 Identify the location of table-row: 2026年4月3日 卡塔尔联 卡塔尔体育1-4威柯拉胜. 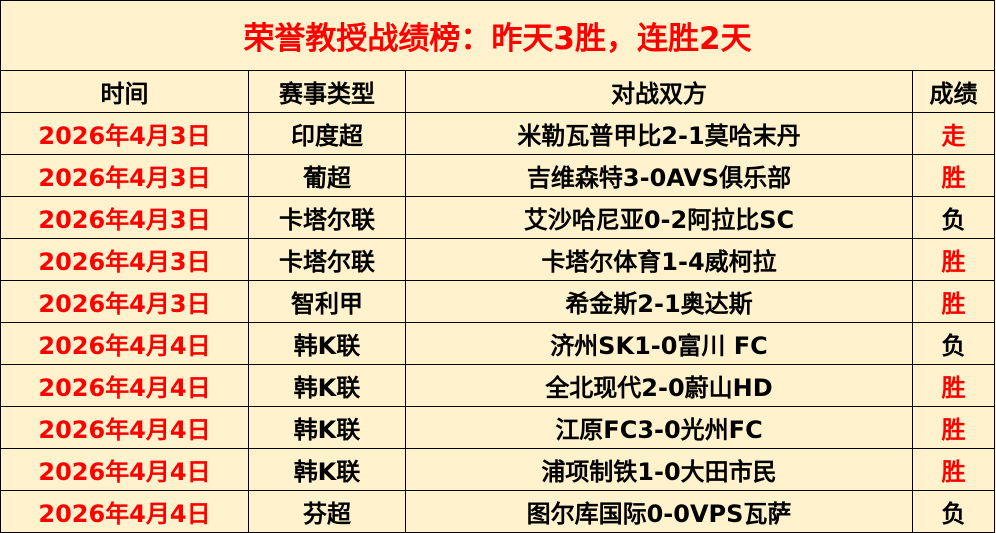
(498, 259).